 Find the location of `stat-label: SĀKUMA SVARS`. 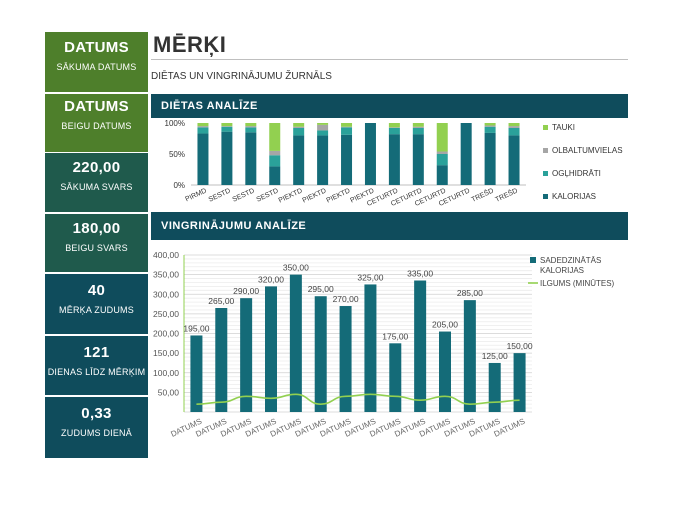

stat-label: SĀKUMA SVARS is located at coordinates (96, 187).